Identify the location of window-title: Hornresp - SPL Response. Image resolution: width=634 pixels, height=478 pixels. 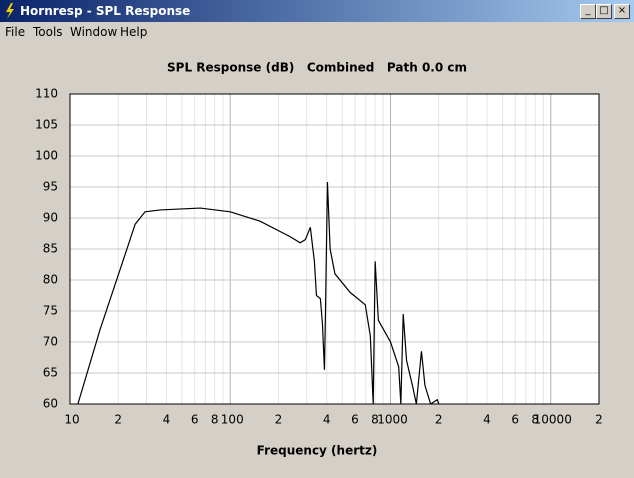
(105, 11).